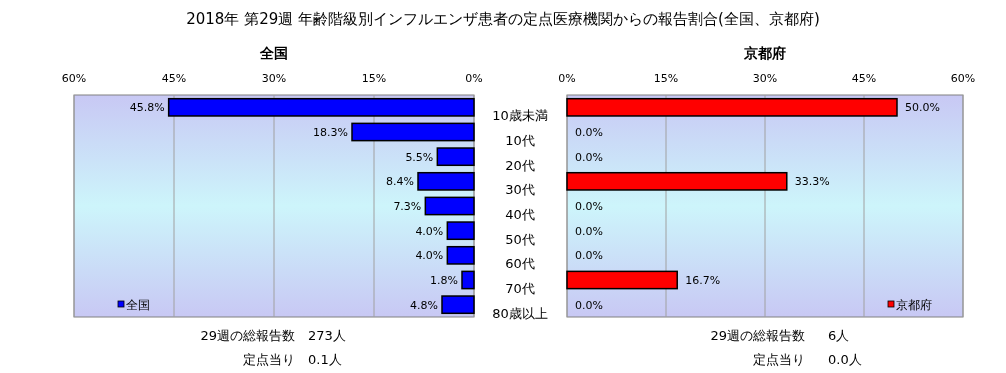 This screenshot has height=373, width=1006. Describe the element at coordinates (812, 182) in the screenshot. I see `data-label: 33.3%` at that location.